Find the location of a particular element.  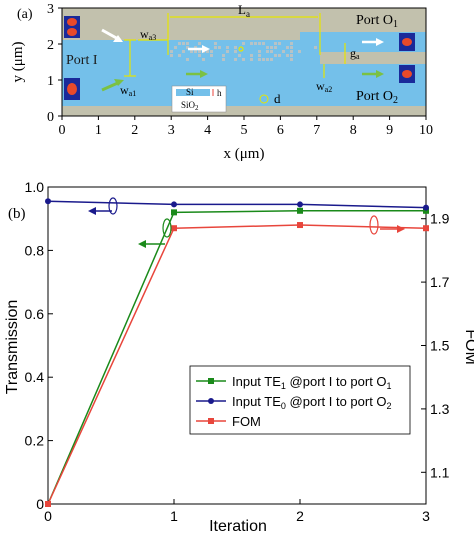

left-tick-label: 0.2 is located at coordinates (35, 441).